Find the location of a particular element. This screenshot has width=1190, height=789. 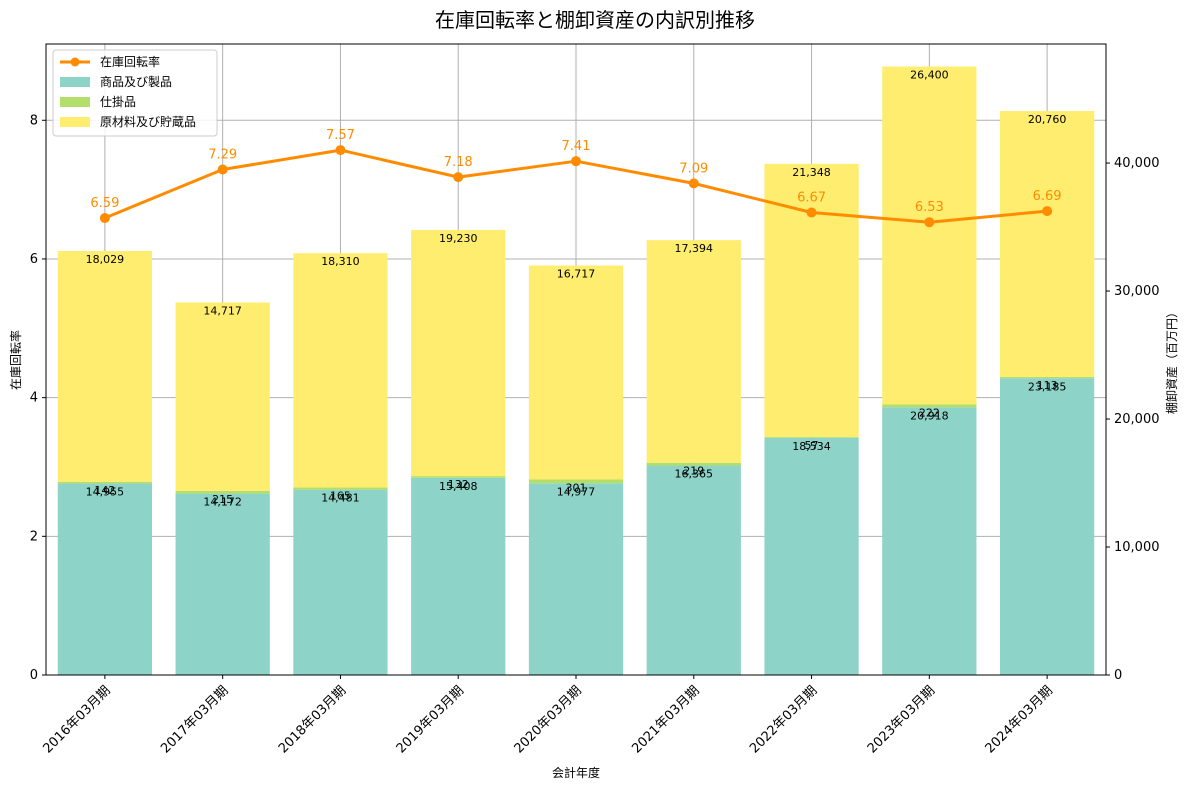

legend: 在庫回転率 商品及び製品 仕掛品 原材料及び貯蔵品 is located at coordinates (135, 93).